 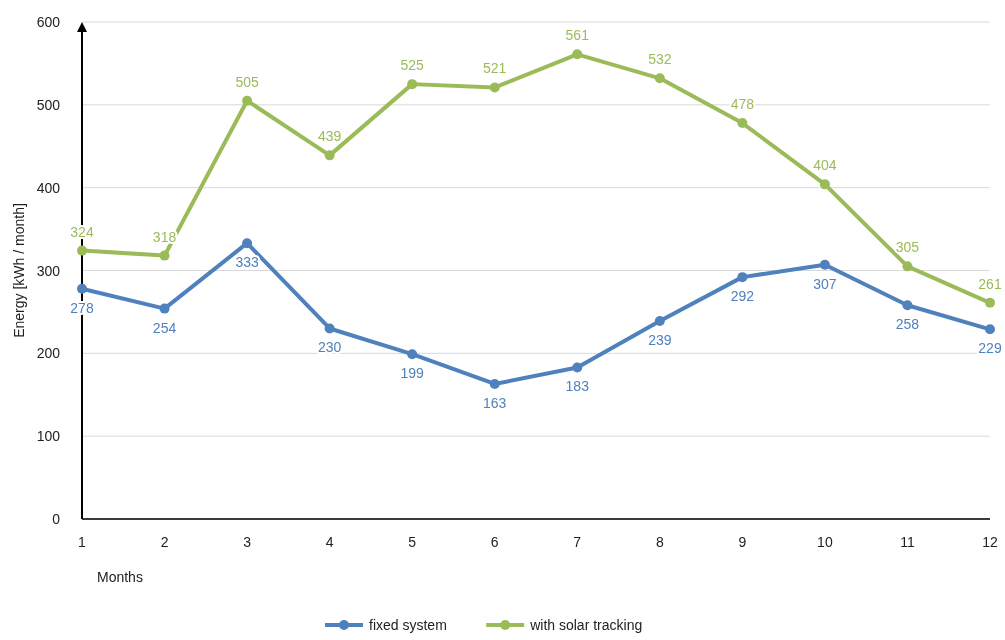 I want to click on y-tick-label: 400, so click(x=48, y=187).